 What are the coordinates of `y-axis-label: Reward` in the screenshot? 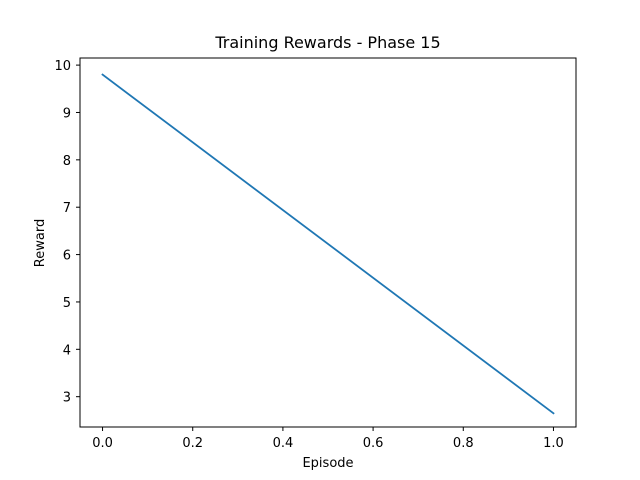 It's located at (40, 243).